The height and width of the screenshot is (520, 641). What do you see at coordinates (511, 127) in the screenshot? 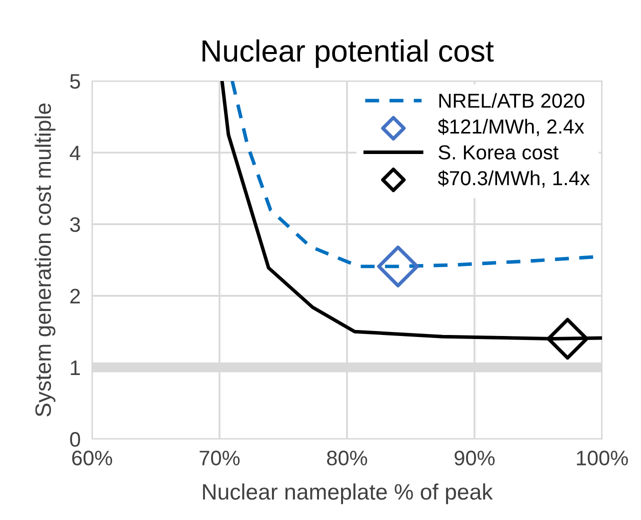
I see `legend-label: $121/MWh, 2.4x` at bounding box center [511, 127].